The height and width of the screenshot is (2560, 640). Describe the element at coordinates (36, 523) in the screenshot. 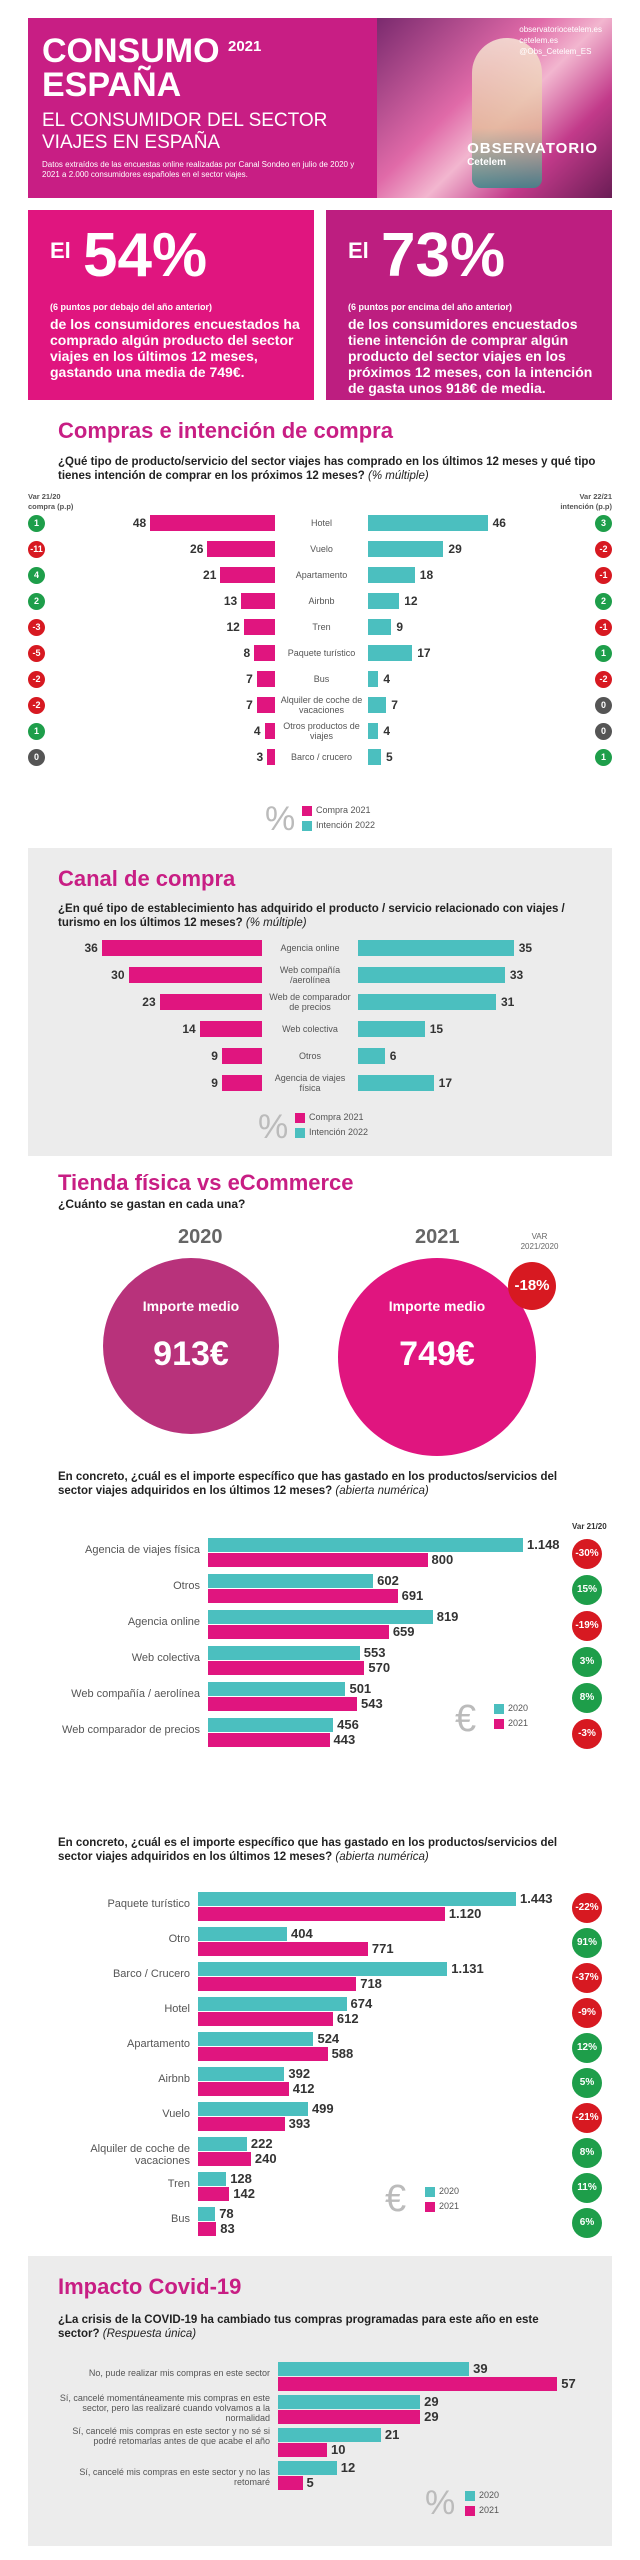

I see `var-compra-badge: 1` at that location.